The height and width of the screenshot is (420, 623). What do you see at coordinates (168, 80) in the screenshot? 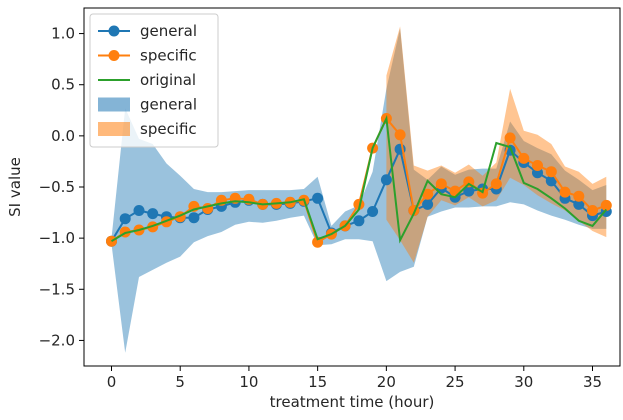
I see `legend-label-2: original` at bounding box center [168, 80].